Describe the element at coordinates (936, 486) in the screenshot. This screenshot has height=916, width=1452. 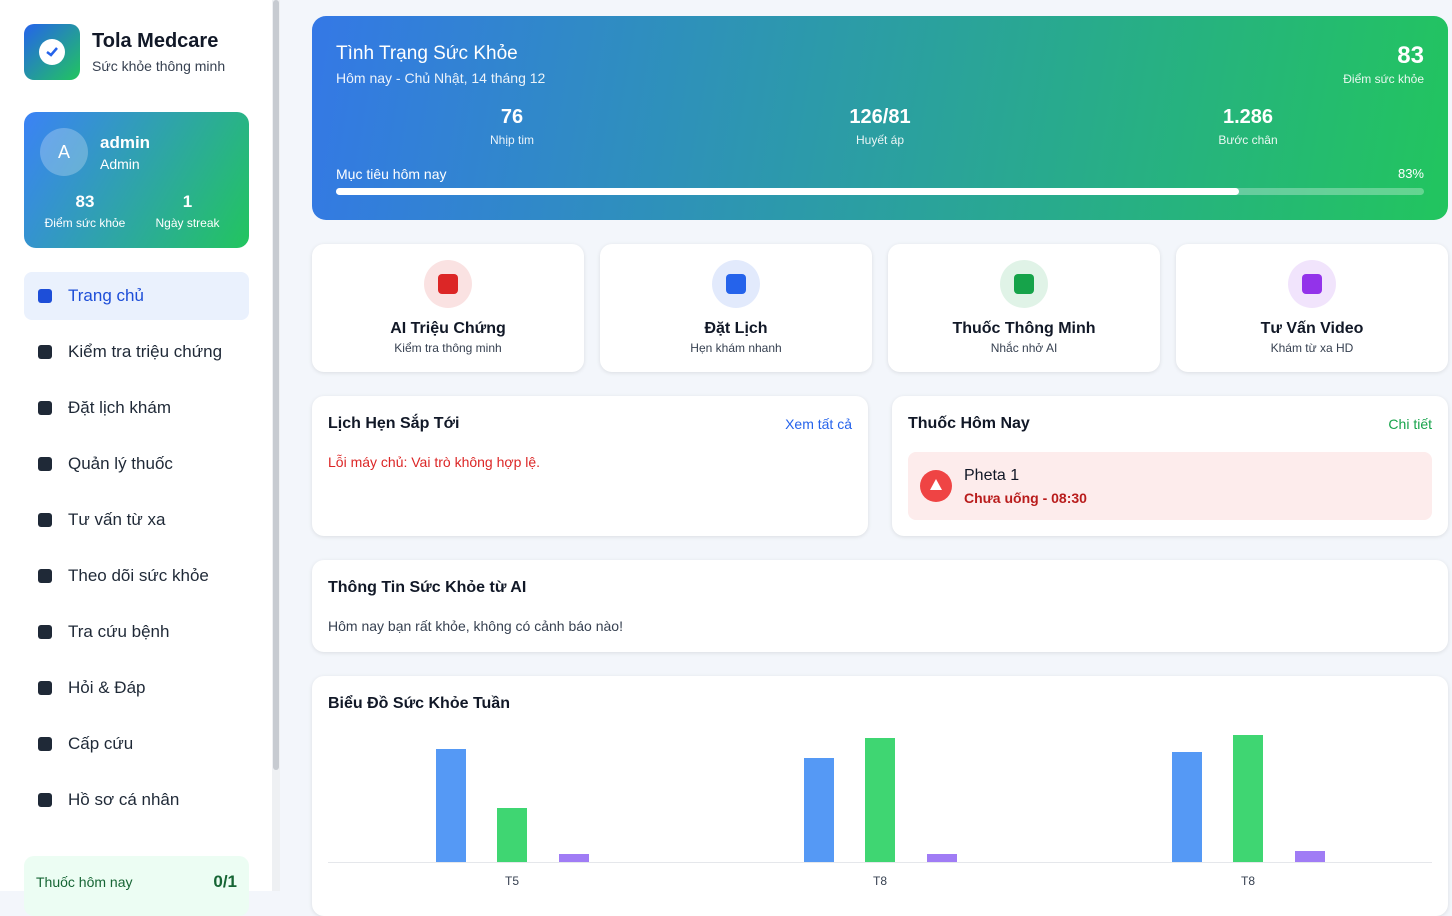
I see `alert-icon` at that location.